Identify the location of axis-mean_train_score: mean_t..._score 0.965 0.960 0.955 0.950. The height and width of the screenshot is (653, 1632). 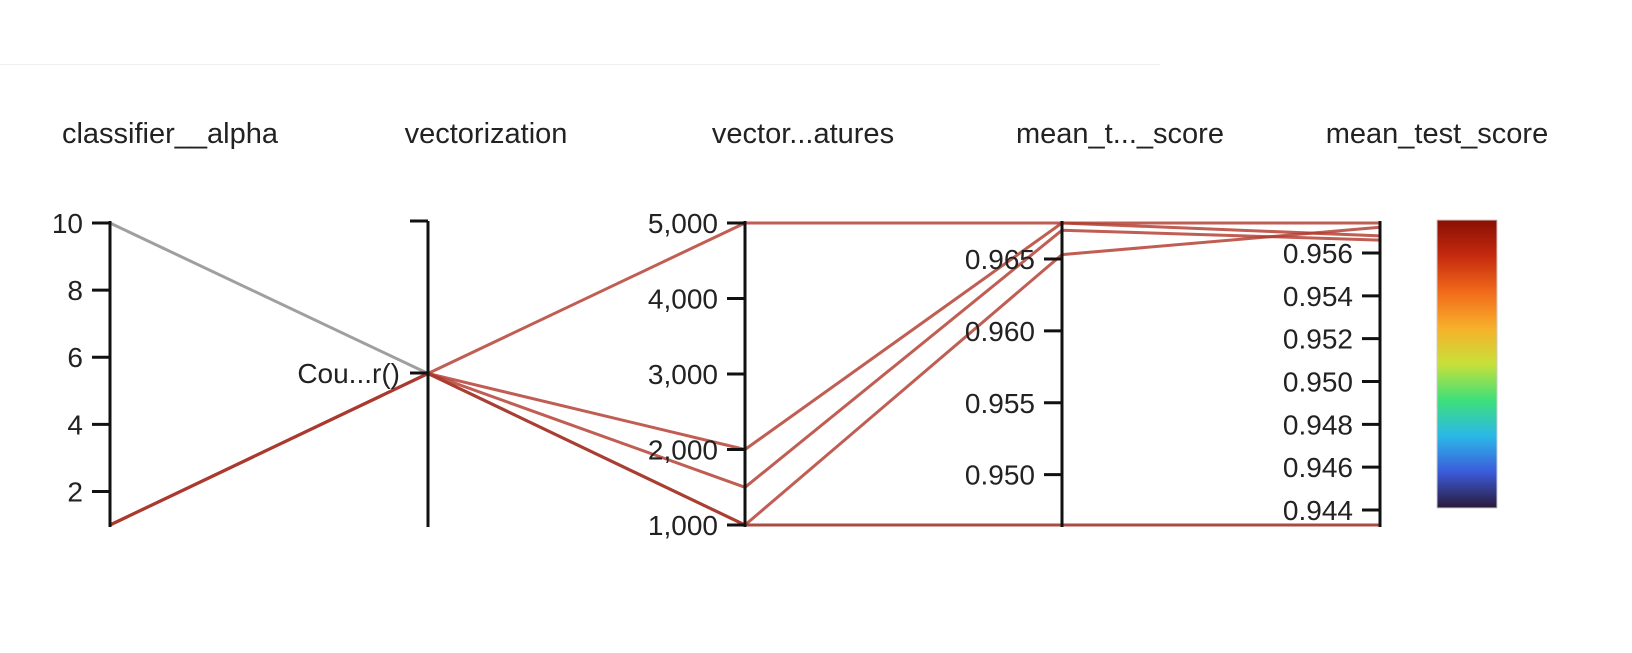
(1094, 322).